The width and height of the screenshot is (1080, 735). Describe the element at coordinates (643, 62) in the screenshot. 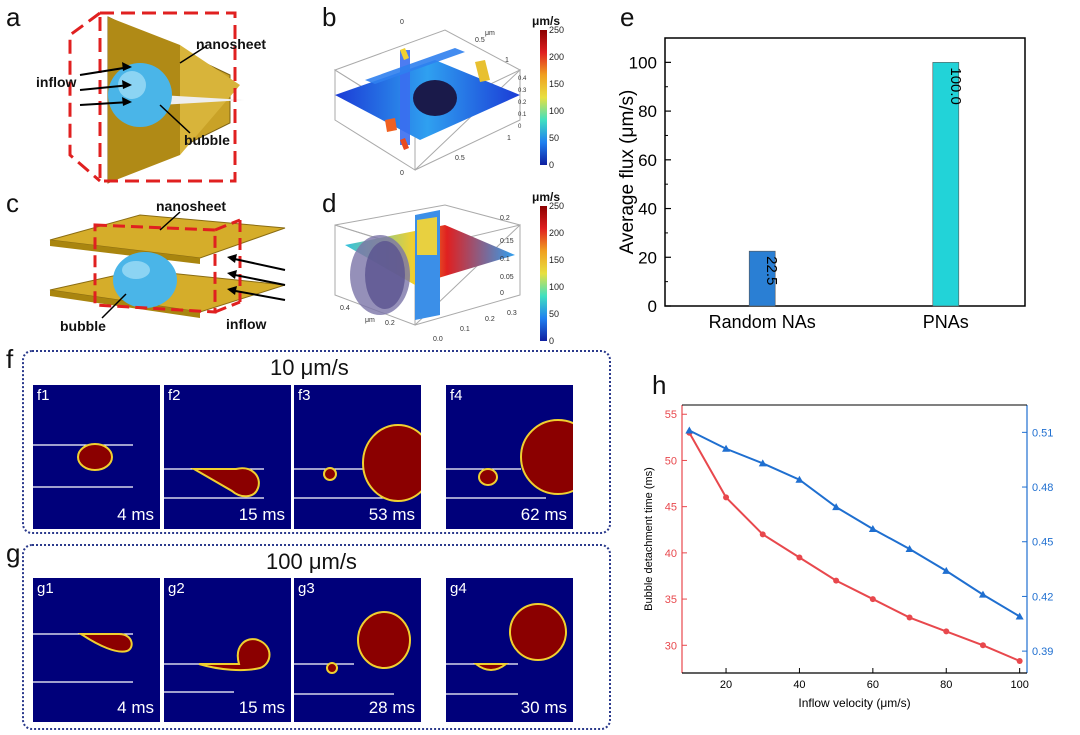

I see `y-tick-label: 100` at that location.